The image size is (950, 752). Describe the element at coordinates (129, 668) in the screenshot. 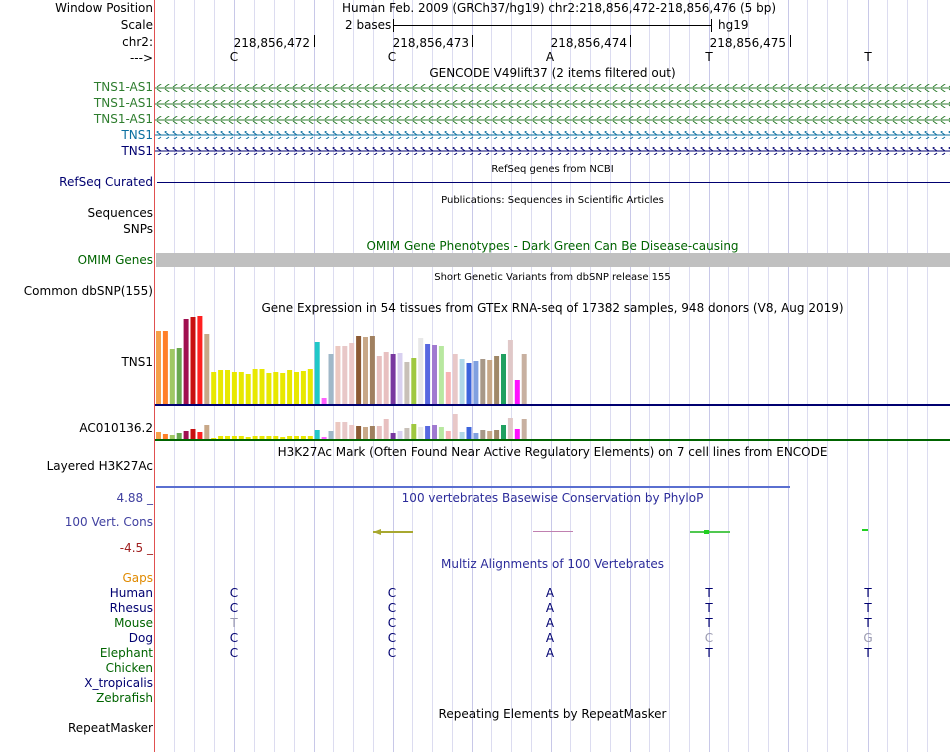

I see `species-chicken: Chicken` at that location.